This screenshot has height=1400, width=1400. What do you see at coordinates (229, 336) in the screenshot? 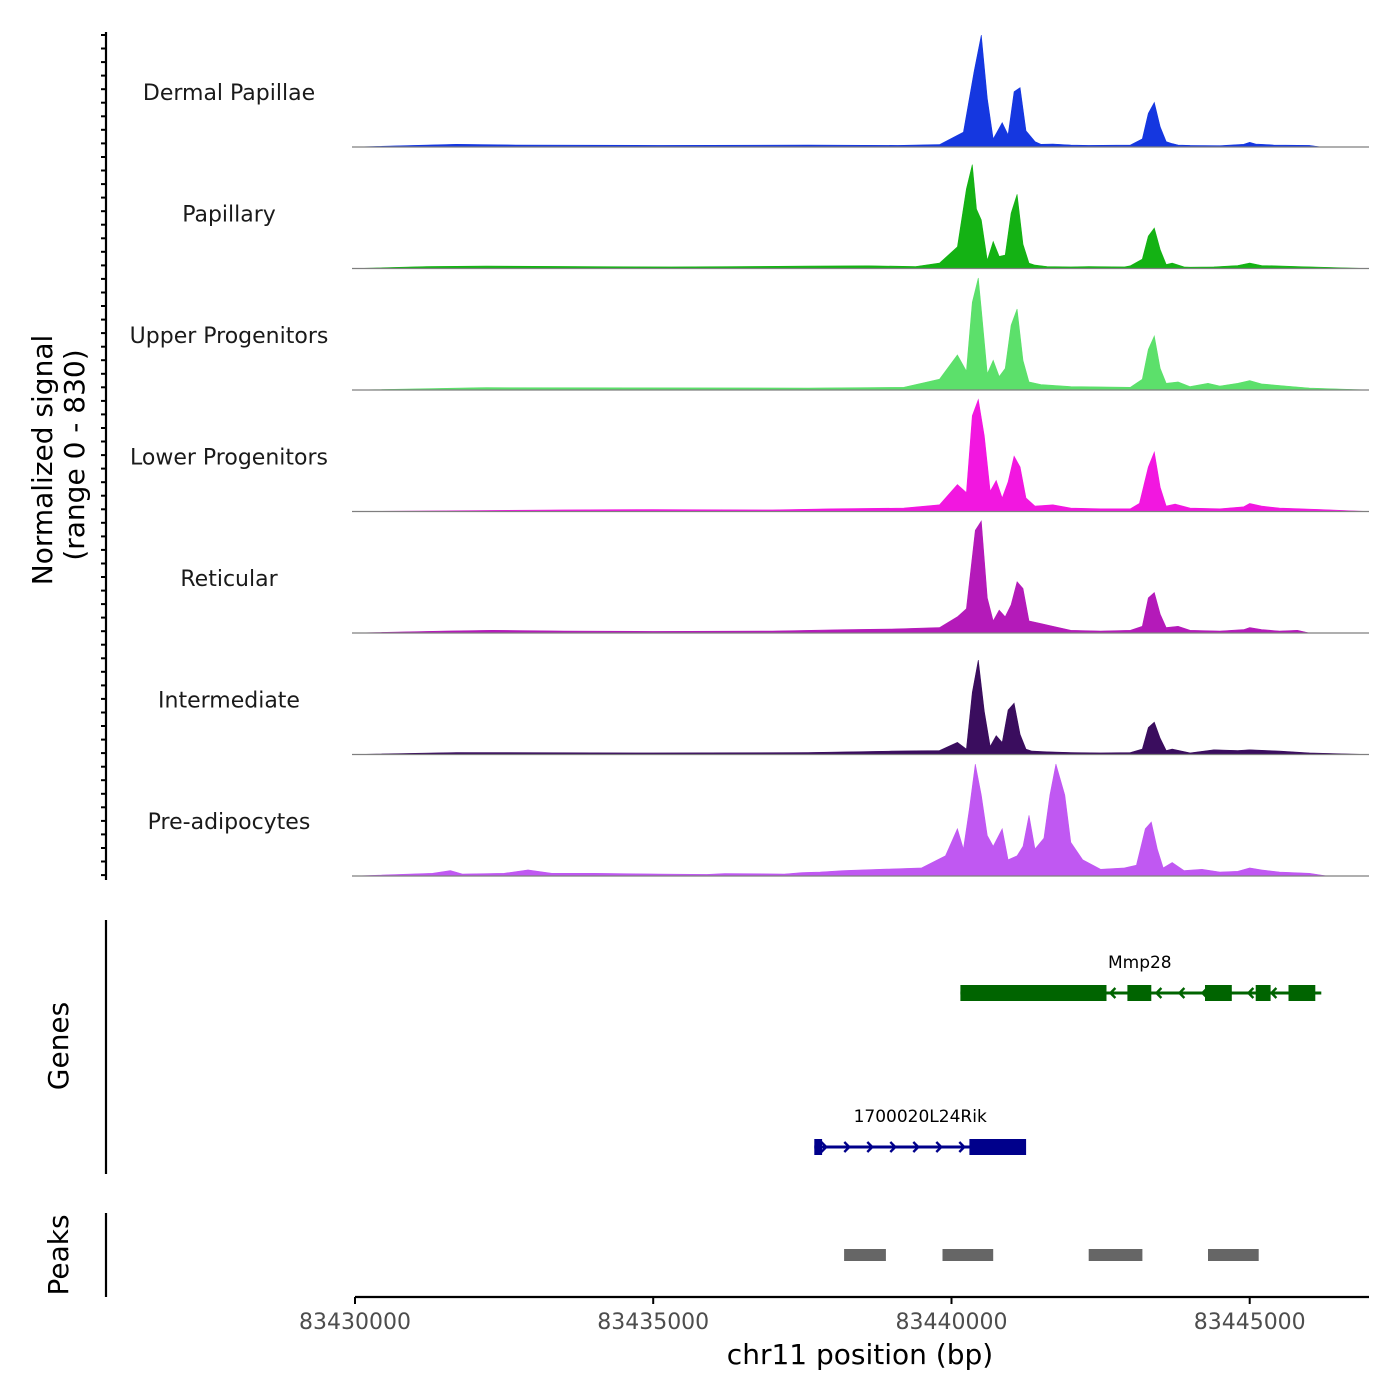
I see `track-label: Upper Progenitors` at bounding box center [229, 336].